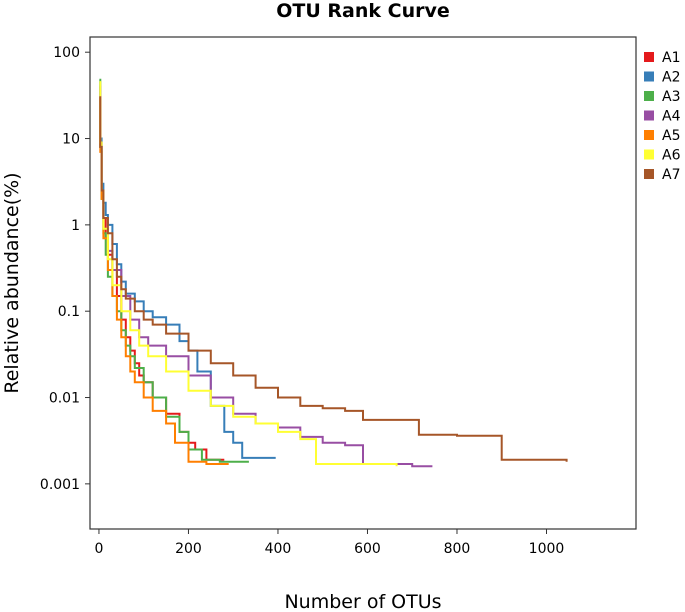 The image size is (685, 612). I want to click on x-axis-label: Number of OTUs, so click(362, 601).